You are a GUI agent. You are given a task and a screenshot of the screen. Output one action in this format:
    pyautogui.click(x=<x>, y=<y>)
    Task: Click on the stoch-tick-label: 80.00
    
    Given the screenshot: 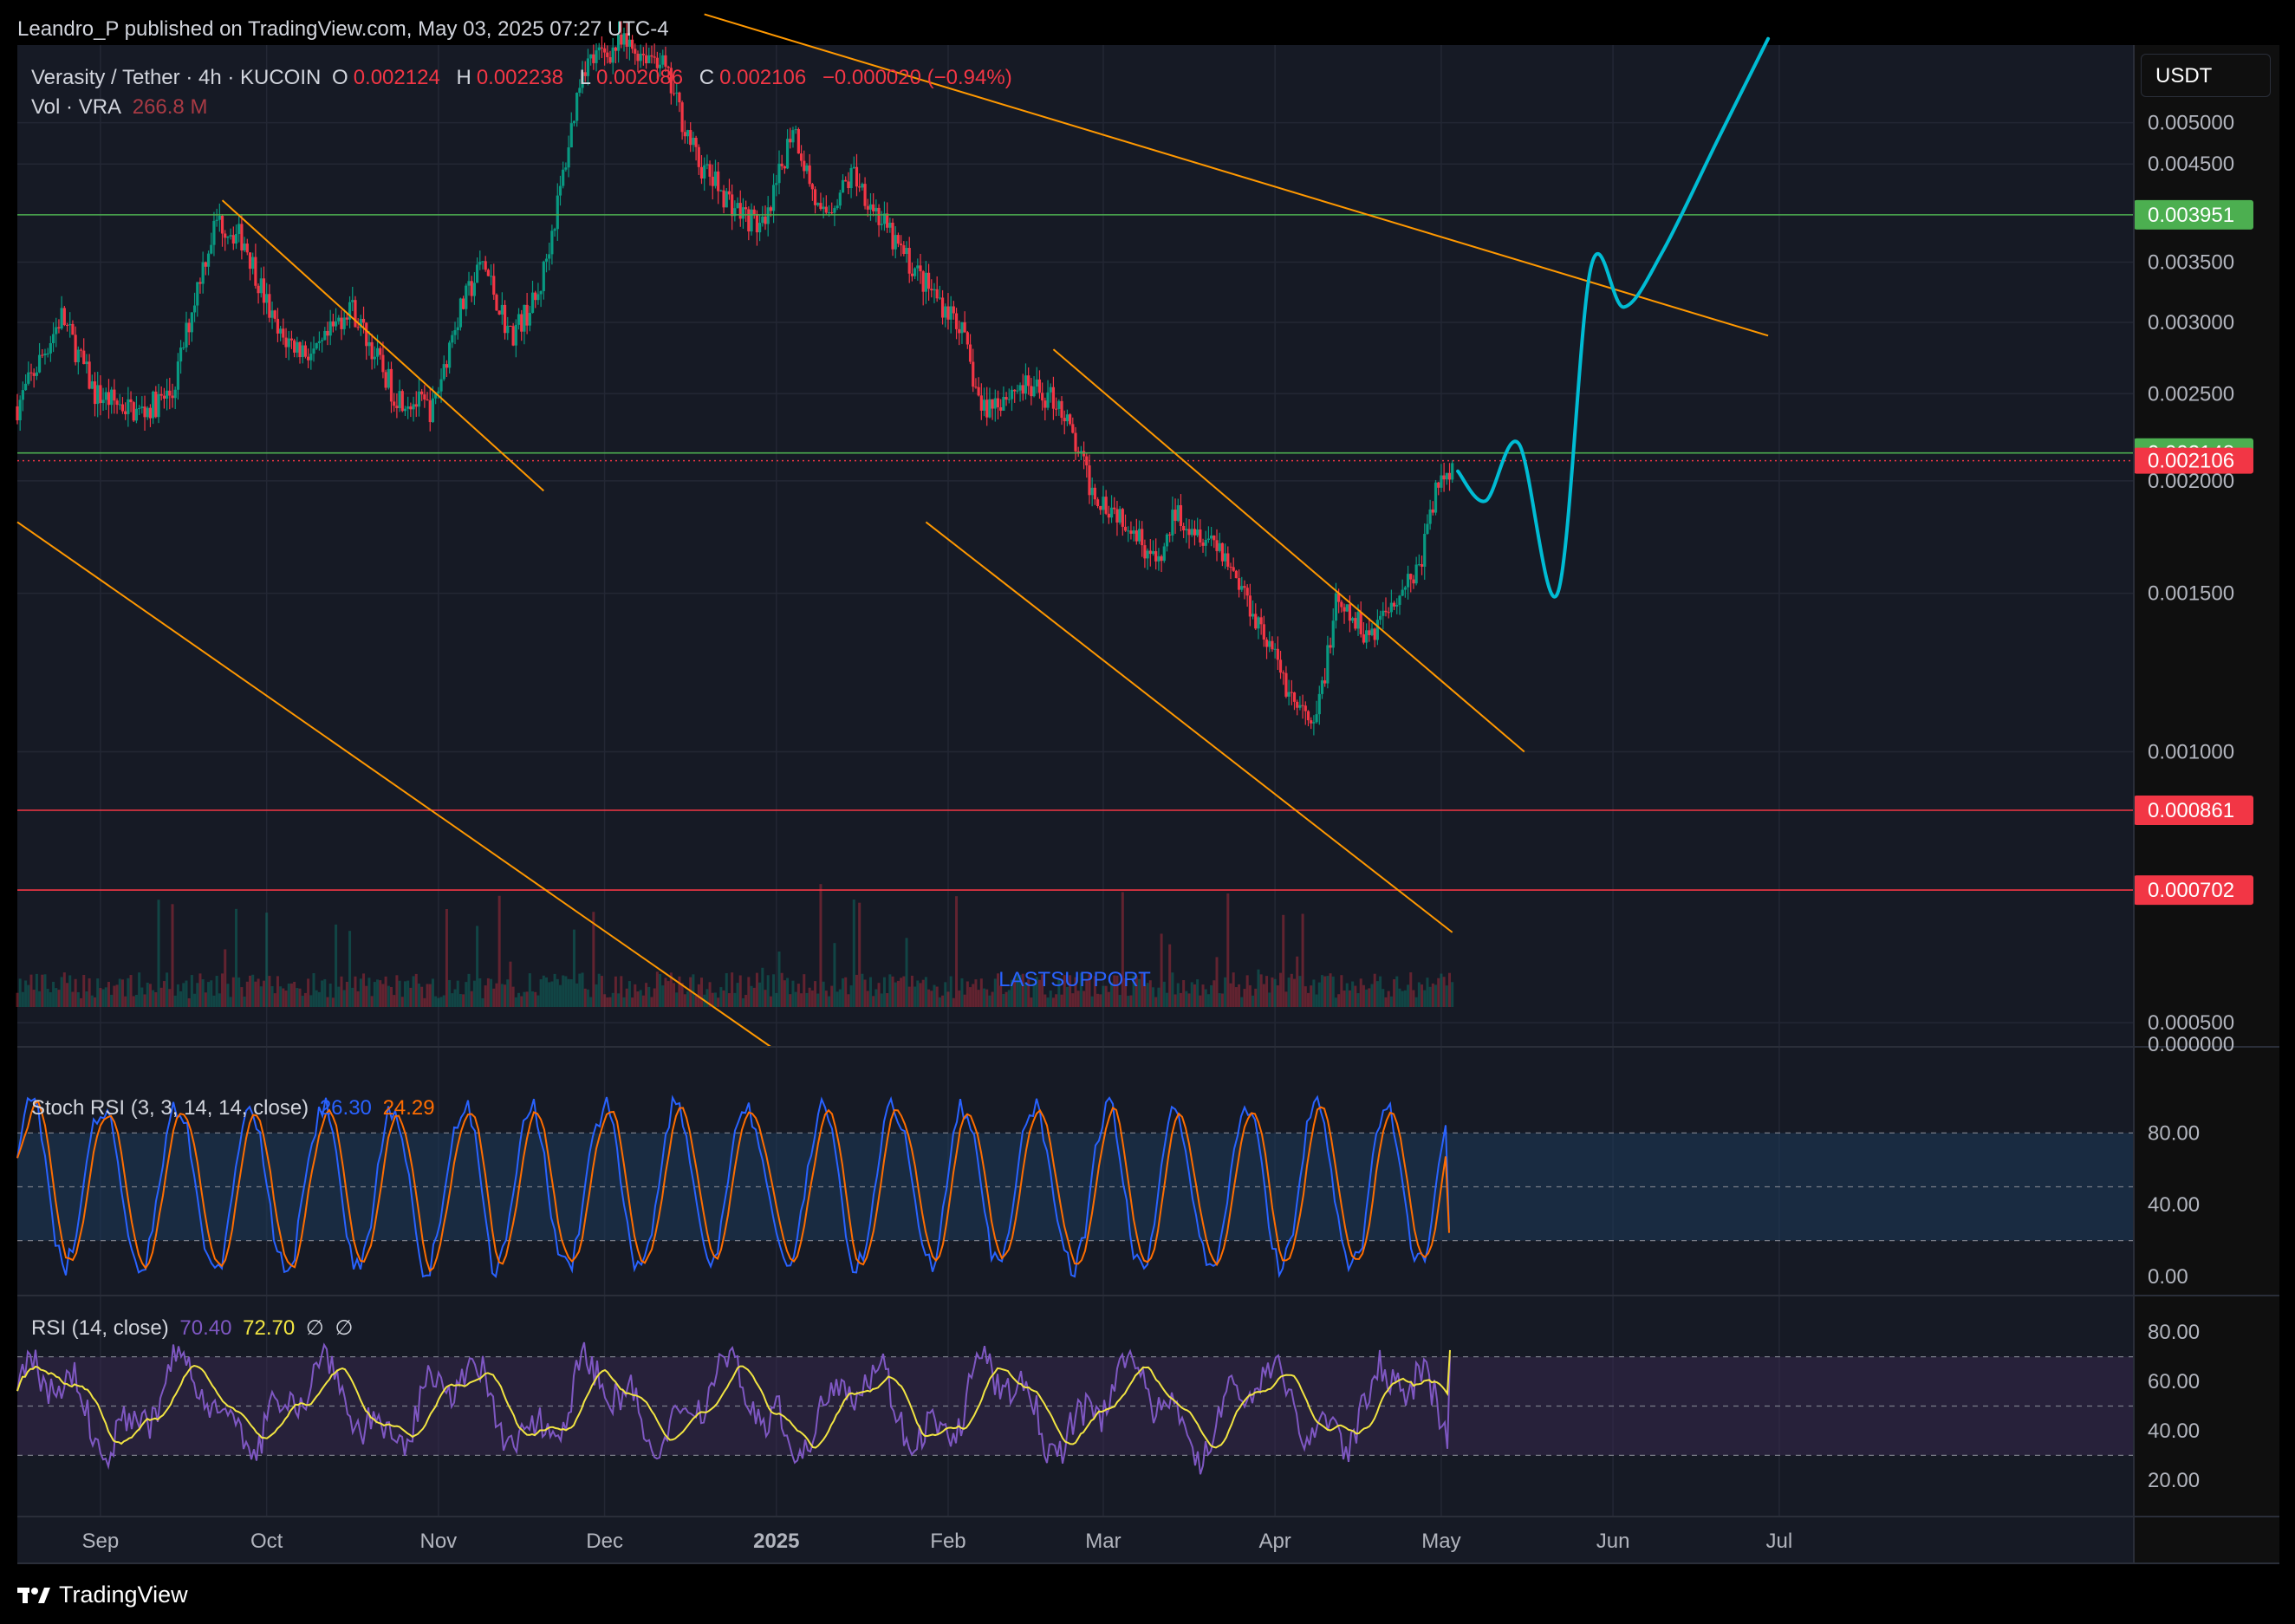 What is the action you would take?
    pyautogui.click(x=2174, y=1133)
    